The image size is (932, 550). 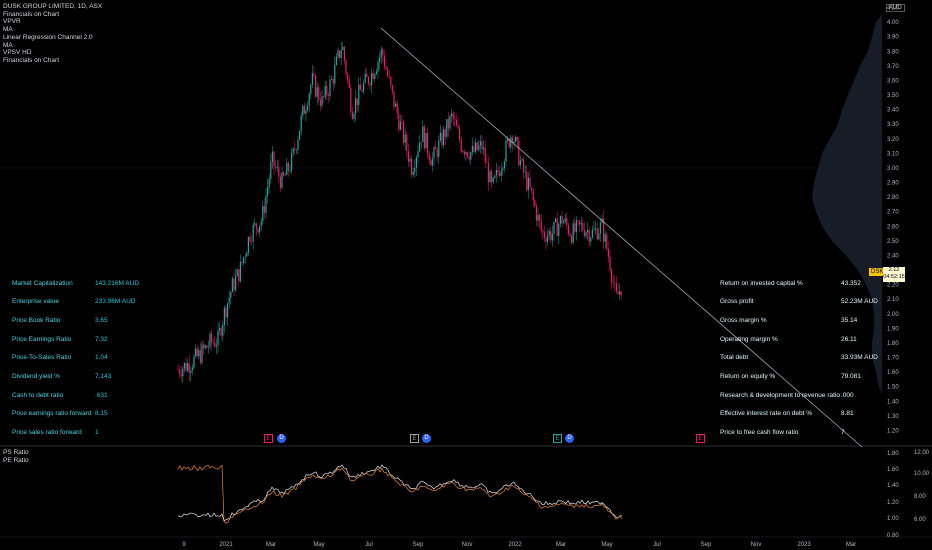 I want to click on financial-value-text: .631, so click(x=101, y=395).